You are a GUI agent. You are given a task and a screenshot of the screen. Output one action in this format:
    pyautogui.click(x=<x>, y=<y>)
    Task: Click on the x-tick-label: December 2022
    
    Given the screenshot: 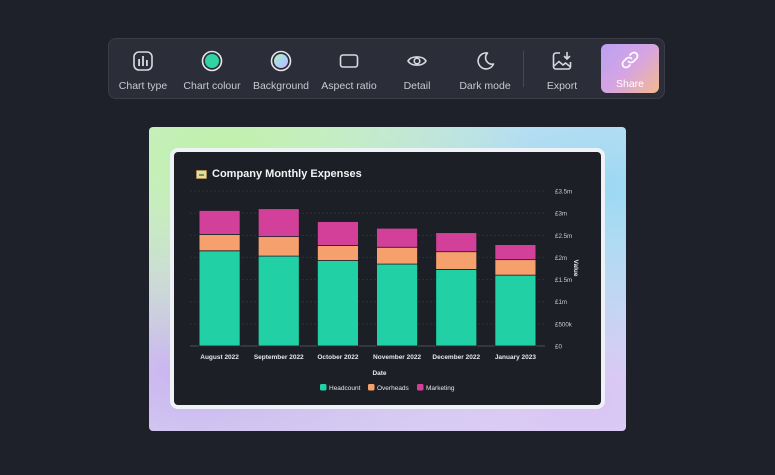 What is the action you would take?
    pyautogui.click(x=456, y=357)
    